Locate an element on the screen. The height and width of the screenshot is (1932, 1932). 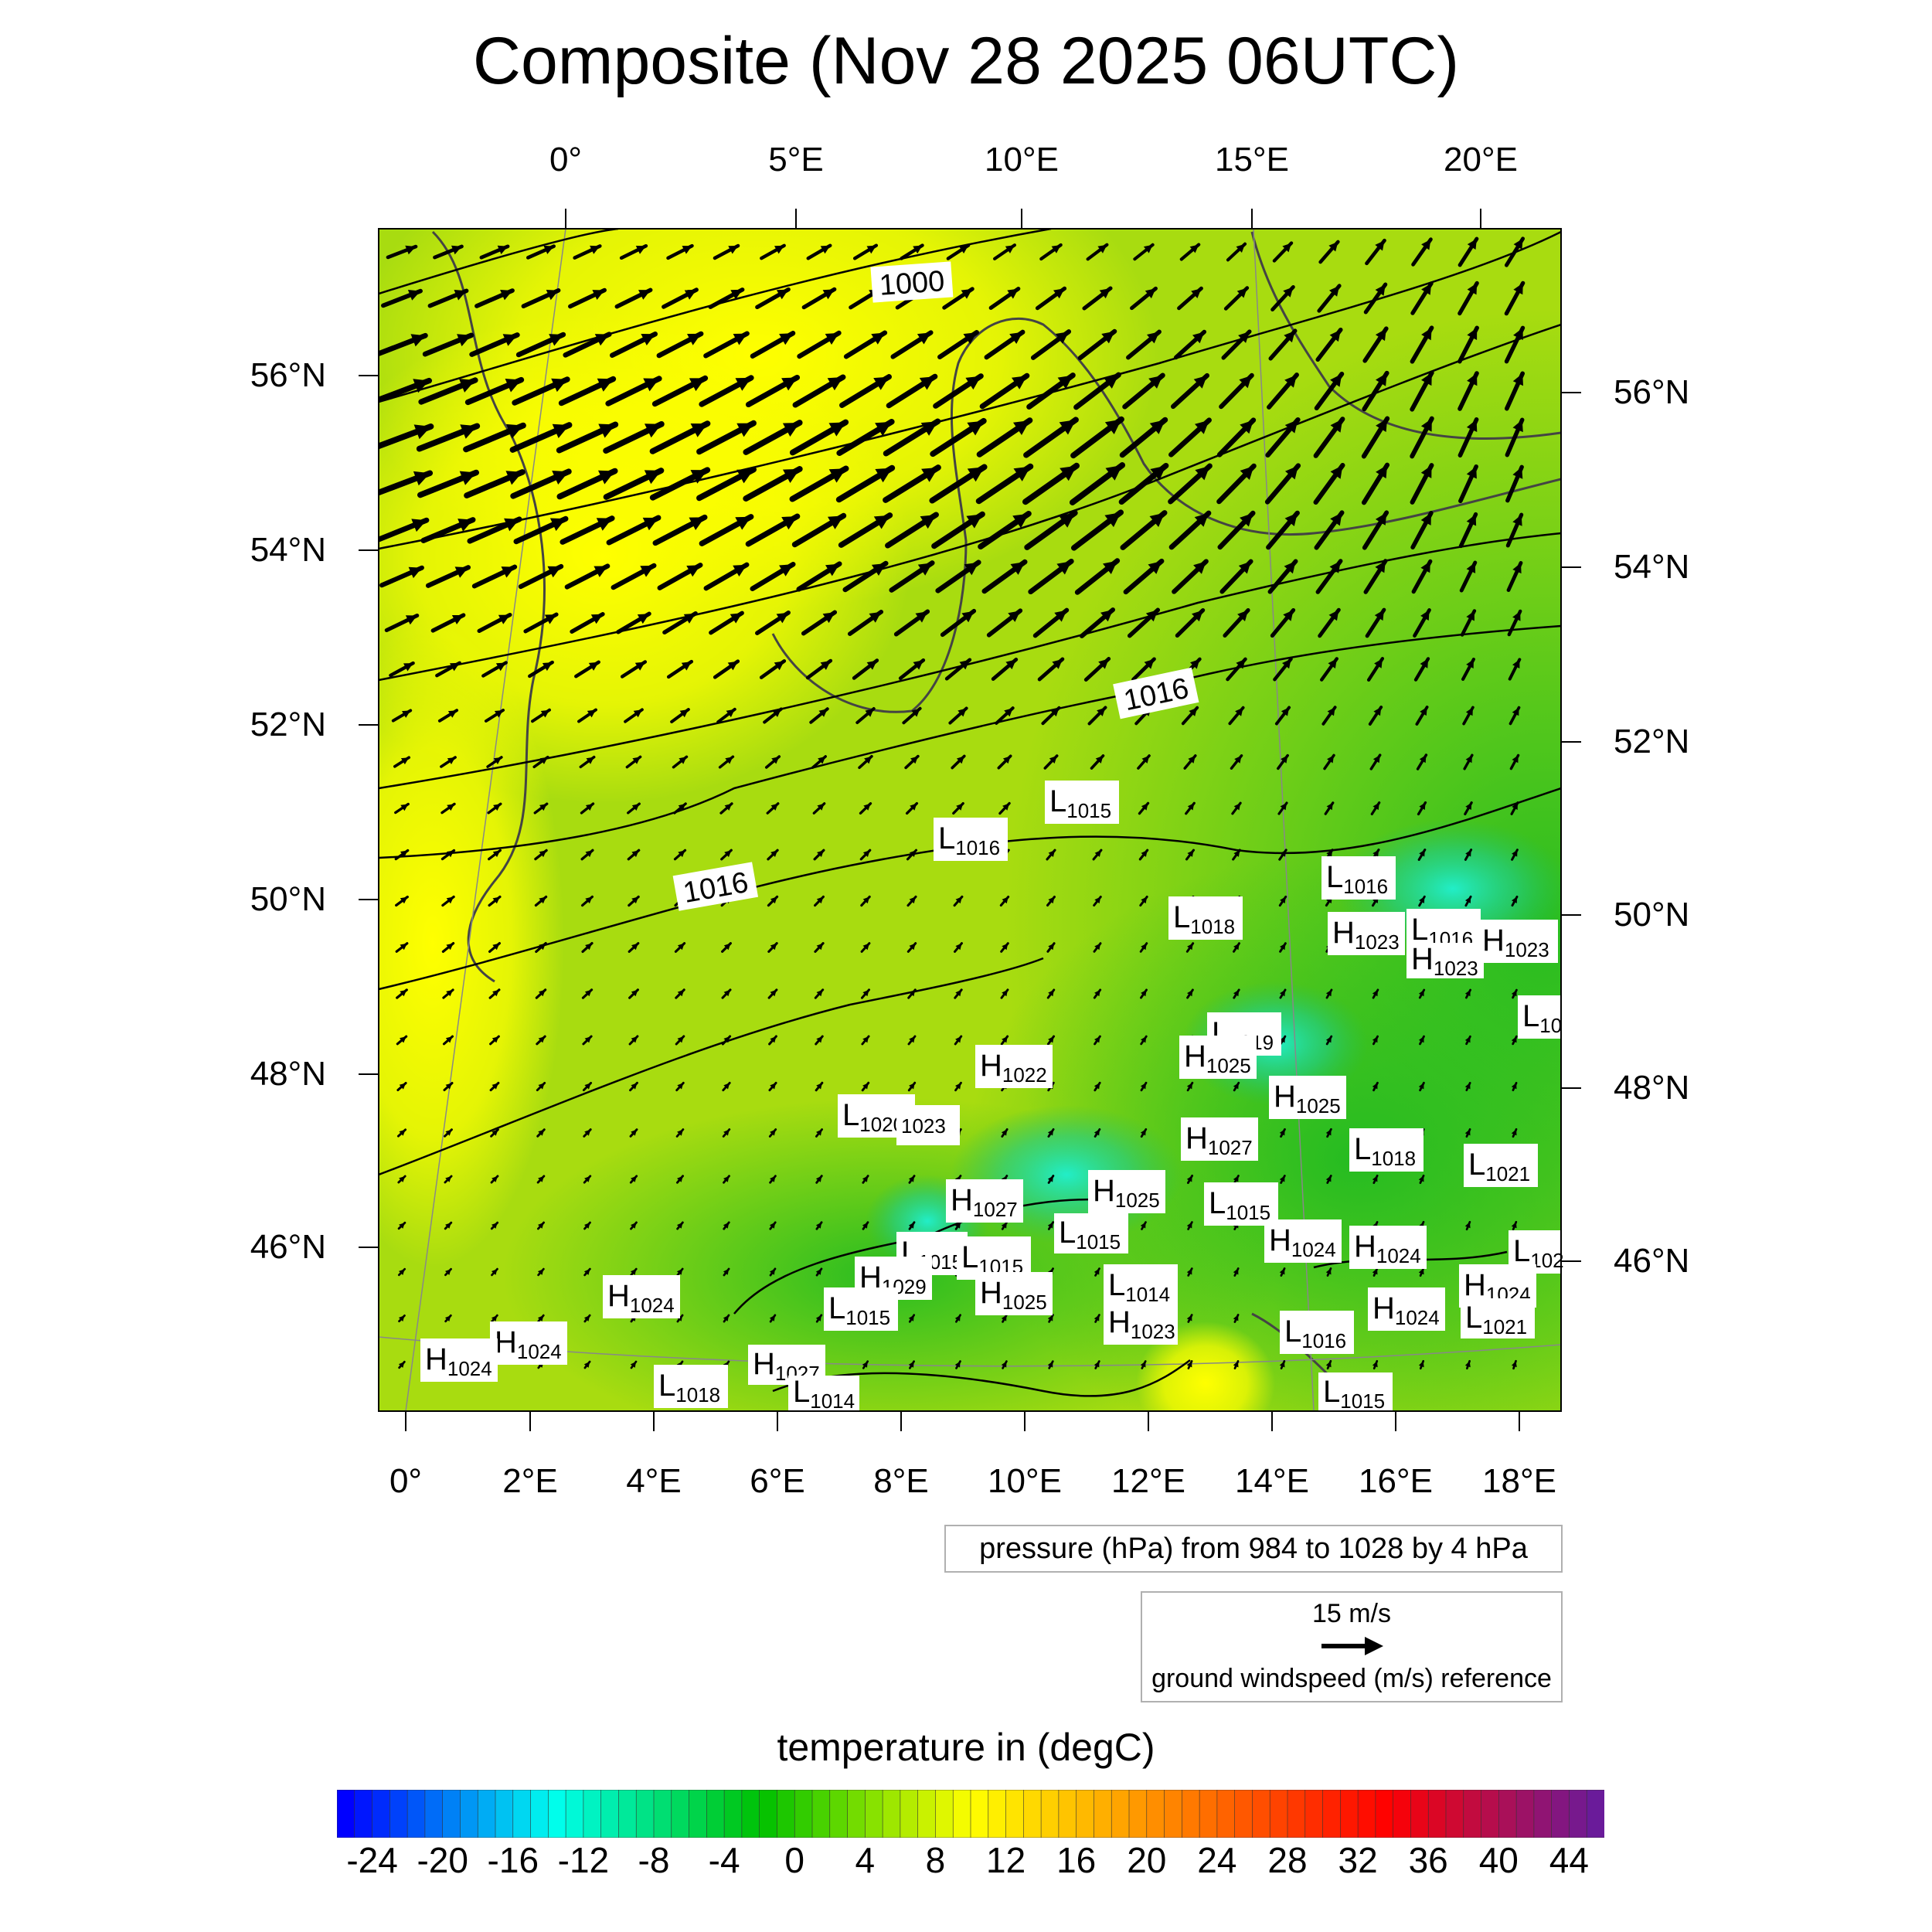
colorbar-tick: -24 is located at coordinates (372, 1860).